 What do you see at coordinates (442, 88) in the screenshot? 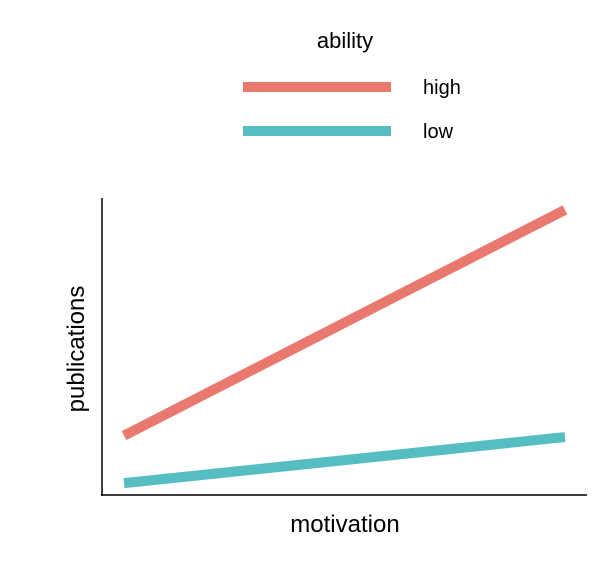
I see `legend-label-high: high` at bounding box center [442, 88].